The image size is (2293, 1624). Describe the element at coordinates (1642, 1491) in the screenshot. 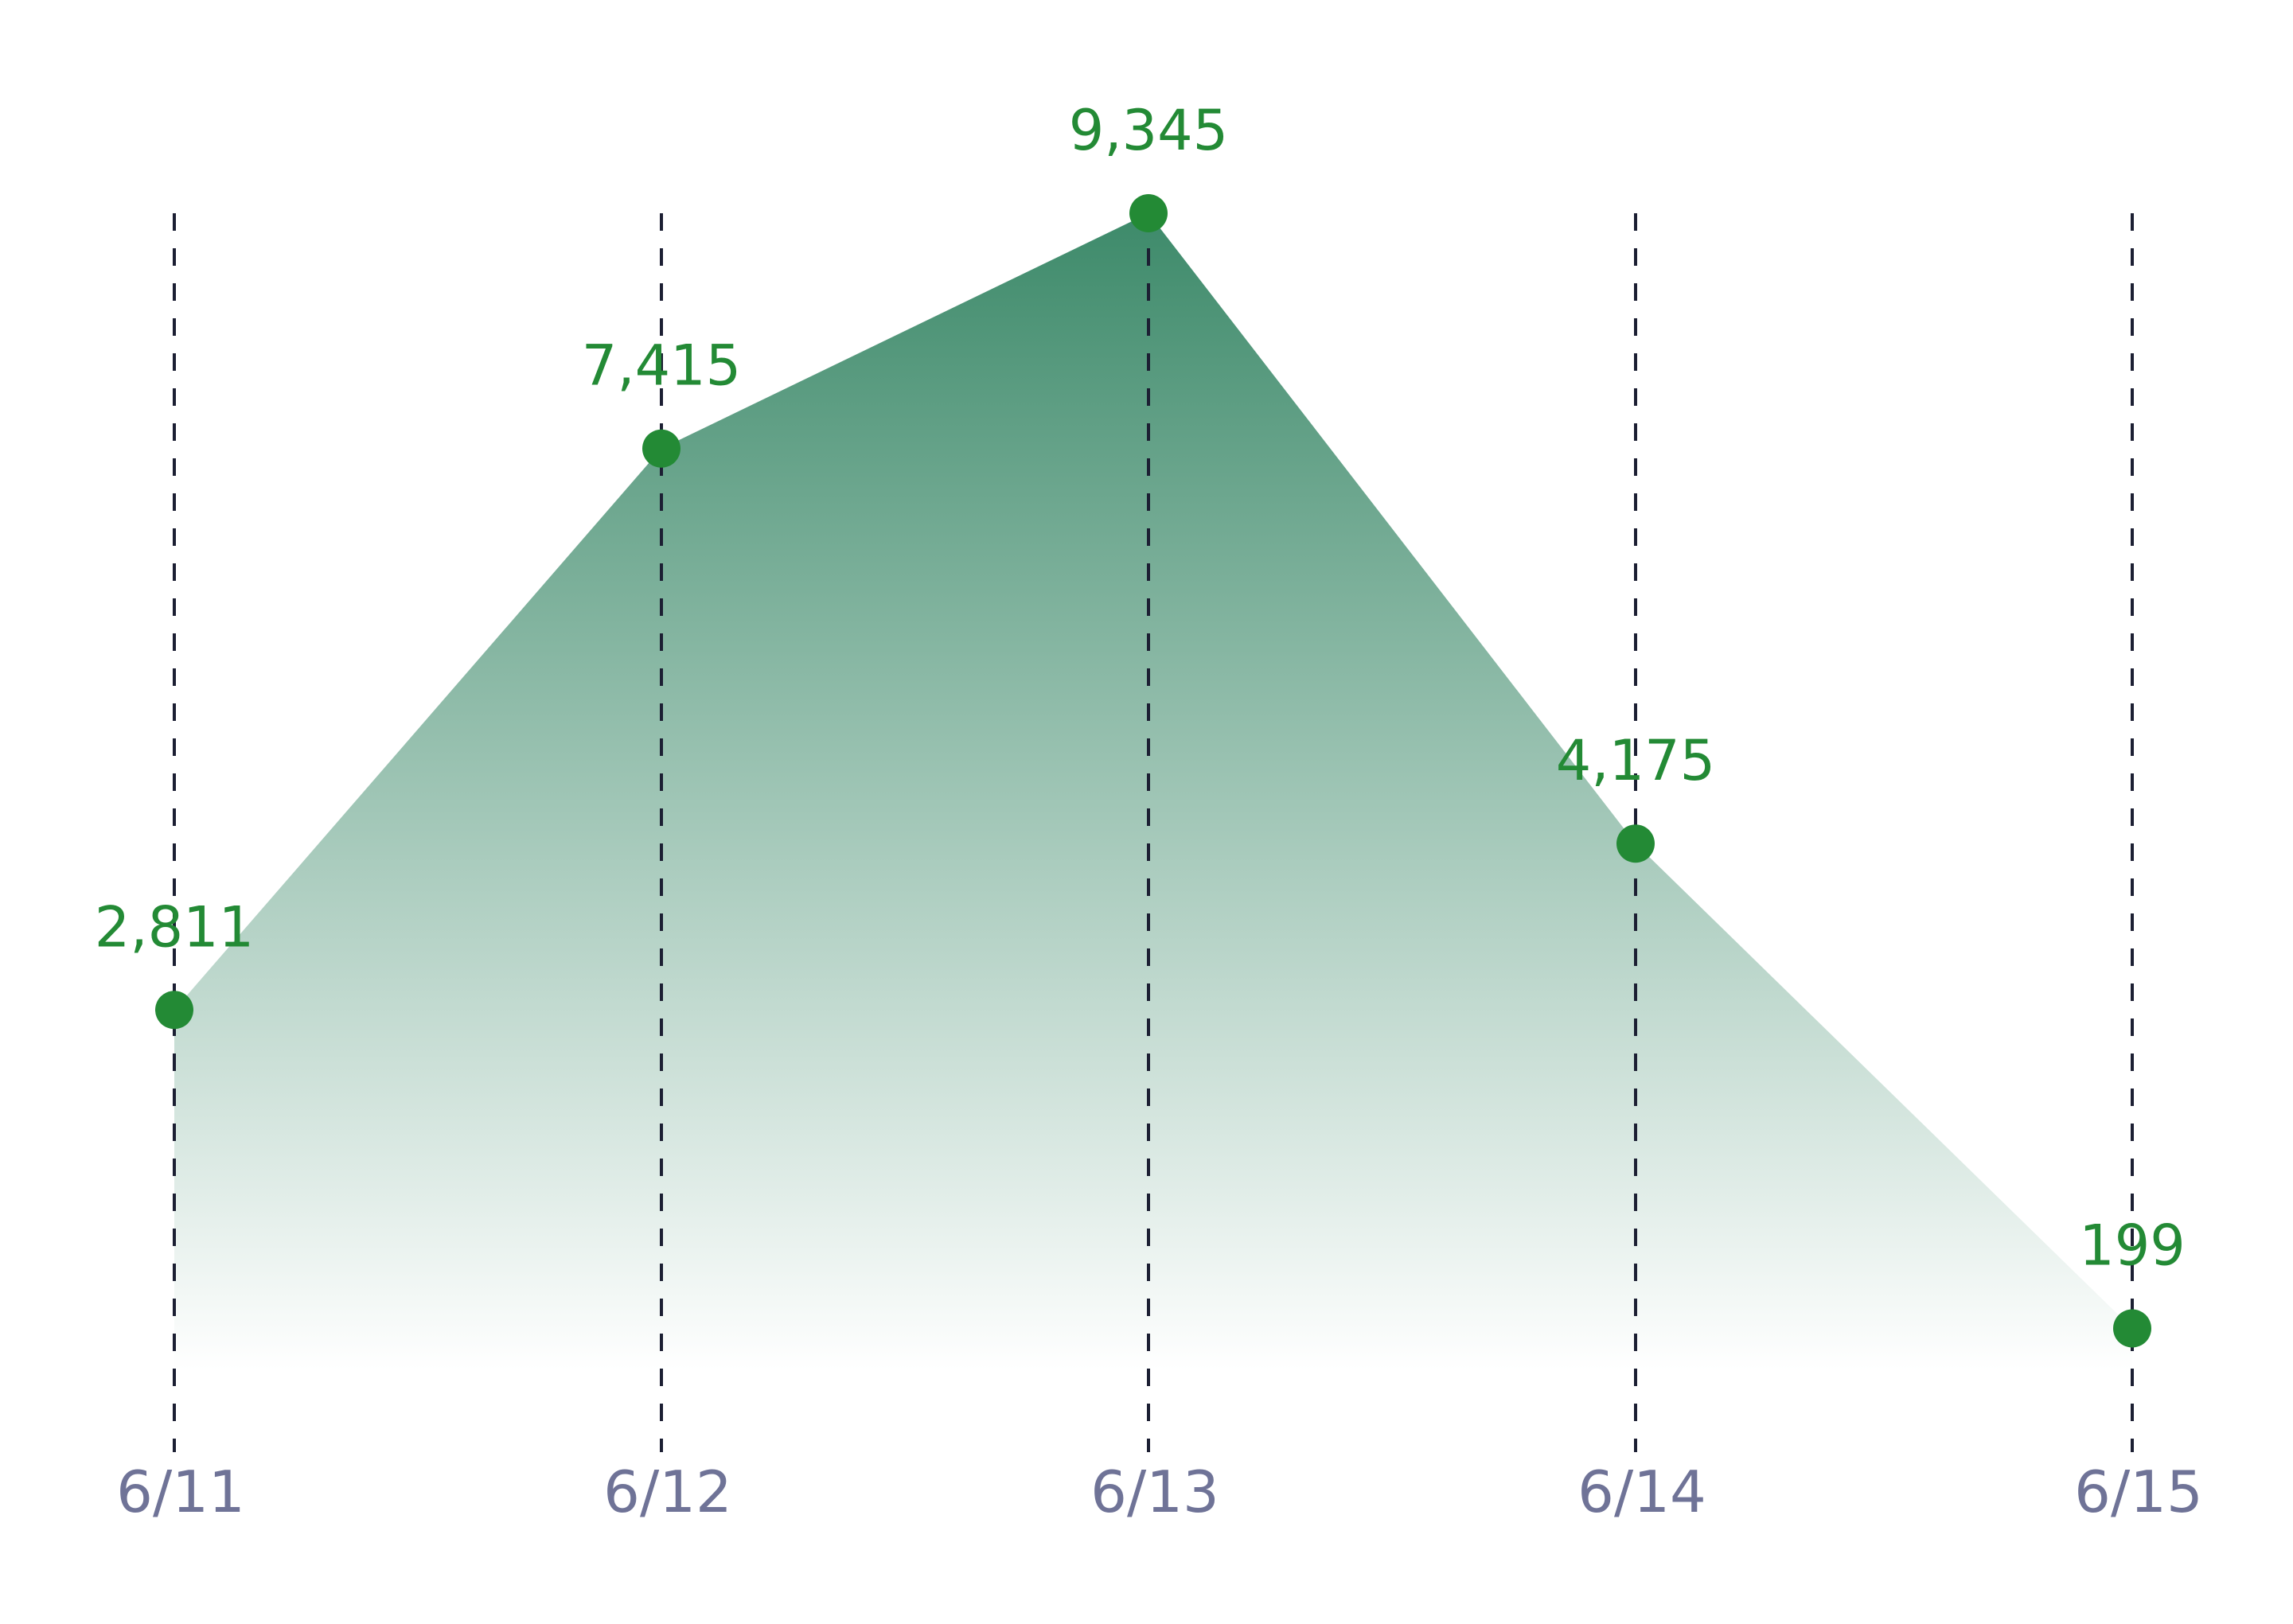

I see `x-tick-label-6-14: 6/14` at that location.